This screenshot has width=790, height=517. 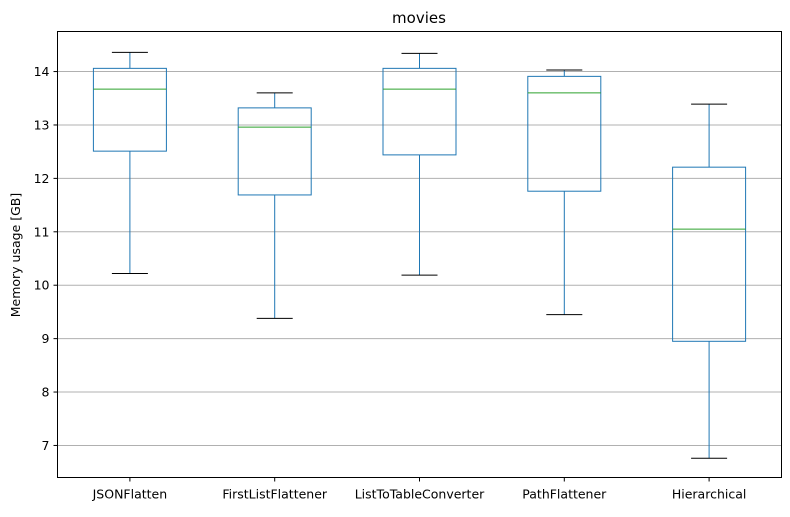 I want to click on y-tick-label: 10, so click(x=42, y=285).